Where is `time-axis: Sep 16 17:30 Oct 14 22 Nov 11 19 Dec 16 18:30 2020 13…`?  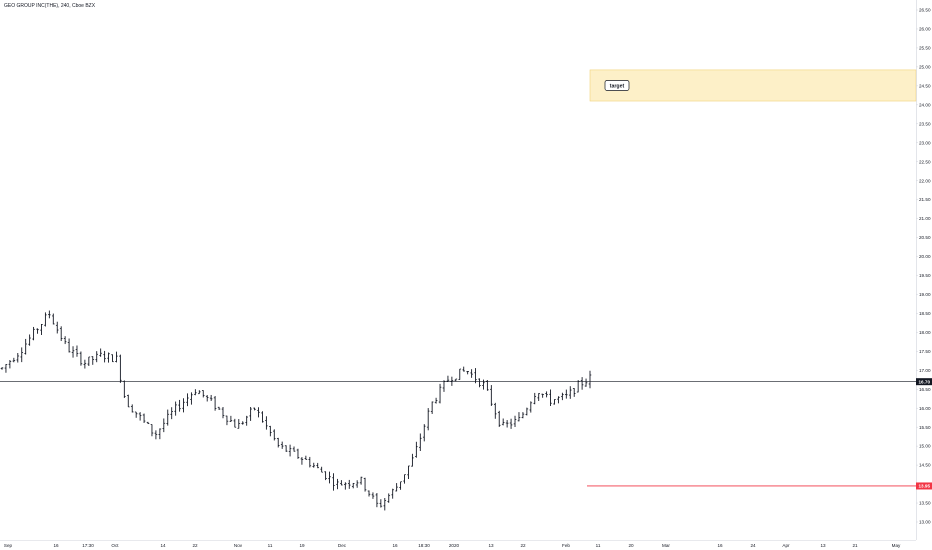
time-axis: Sep 16 17:30 Oct 14 22 Nov 11 19 Dec 16 18:30 2020 13… is located at coordinates (452, 545).